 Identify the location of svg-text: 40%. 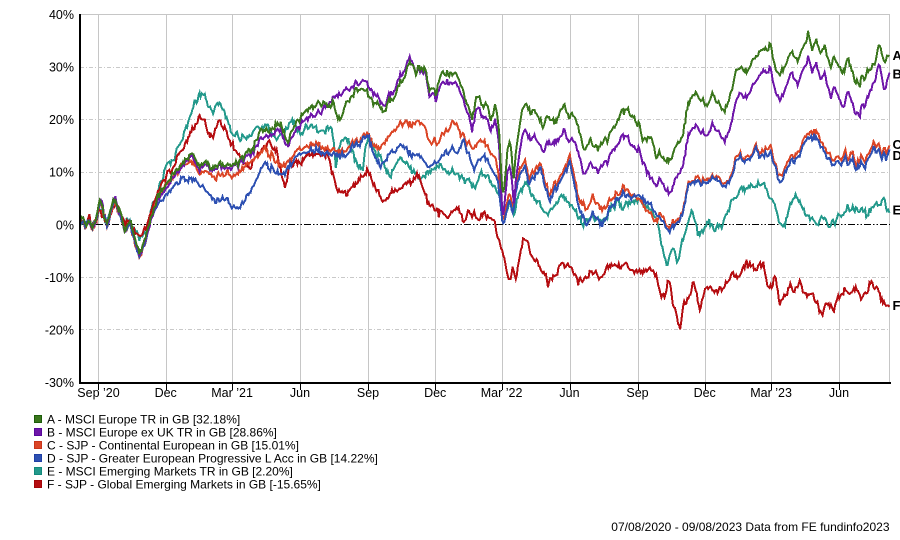
(61, 15).